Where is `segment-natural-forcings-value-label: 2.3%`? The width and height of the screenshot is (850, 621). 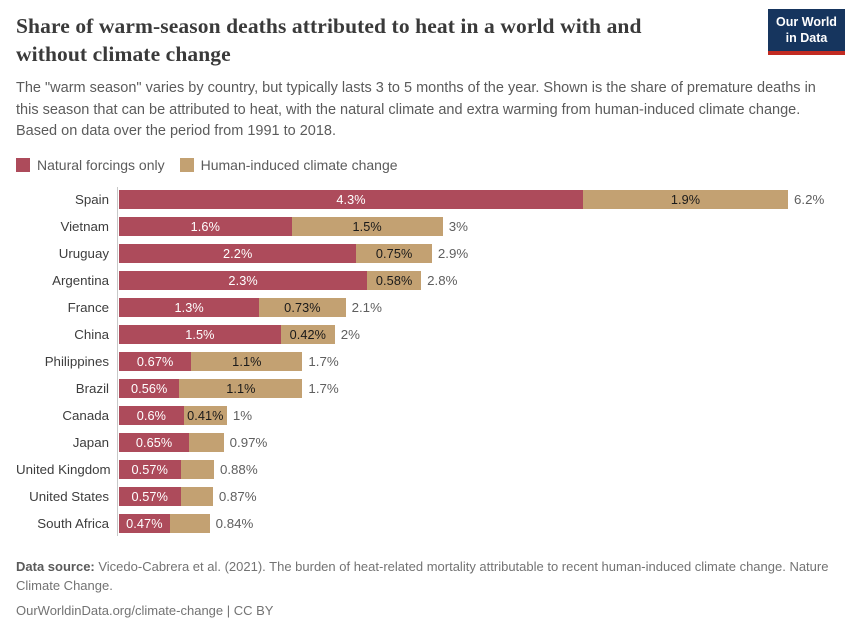 segment-natural-forcings-value-label: 2.3% is located at coordinates (243, 280).